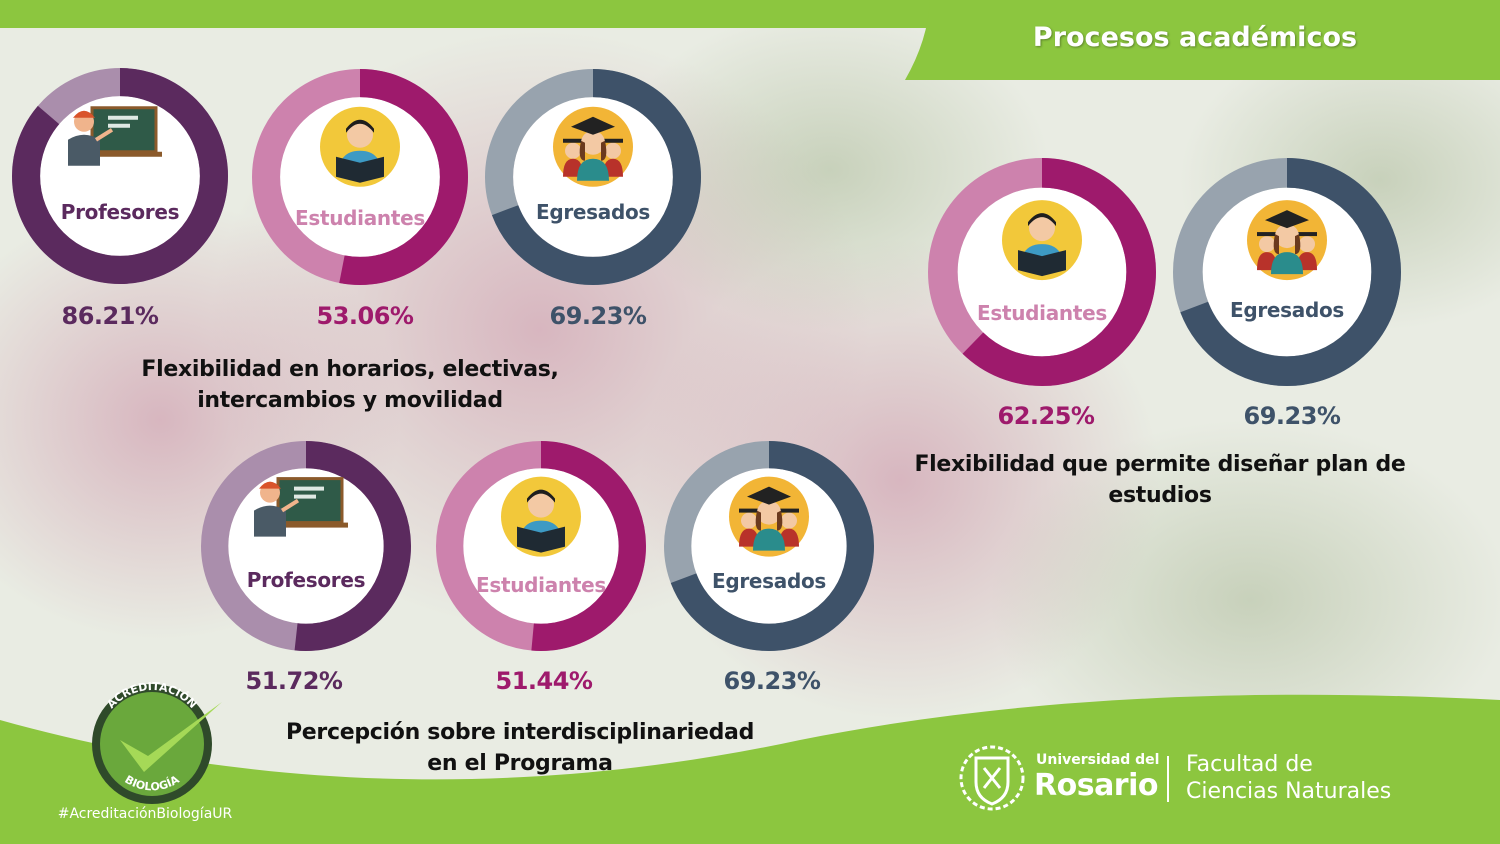  I want to click on chart2-donut-egresados: Egresados, so click(769, 546).